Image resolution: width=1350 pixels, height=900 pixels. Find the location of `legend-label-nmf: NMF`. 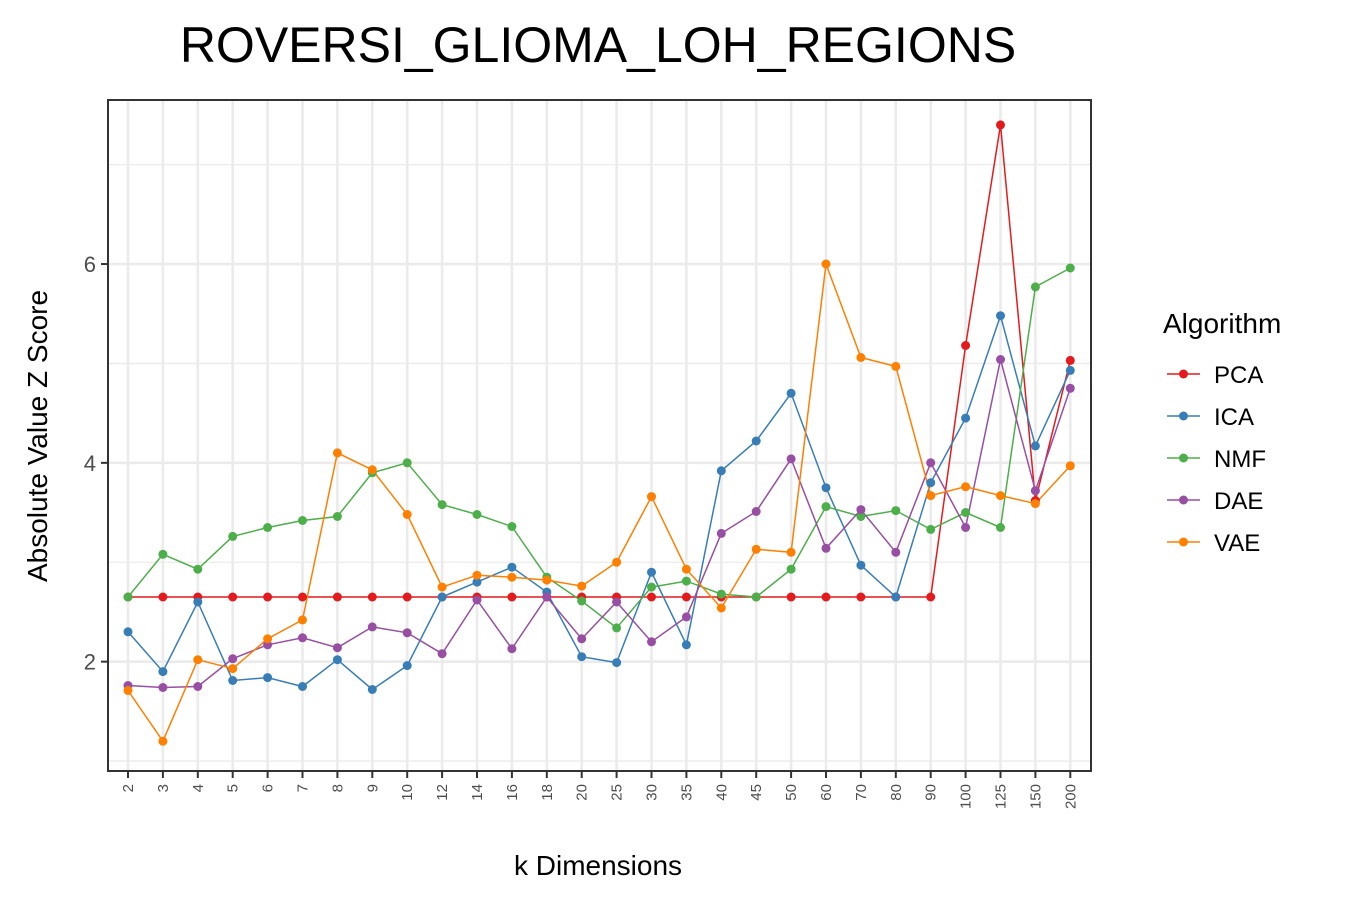

legend-label-nmf: NMF is located at coordinates (1240, 459).